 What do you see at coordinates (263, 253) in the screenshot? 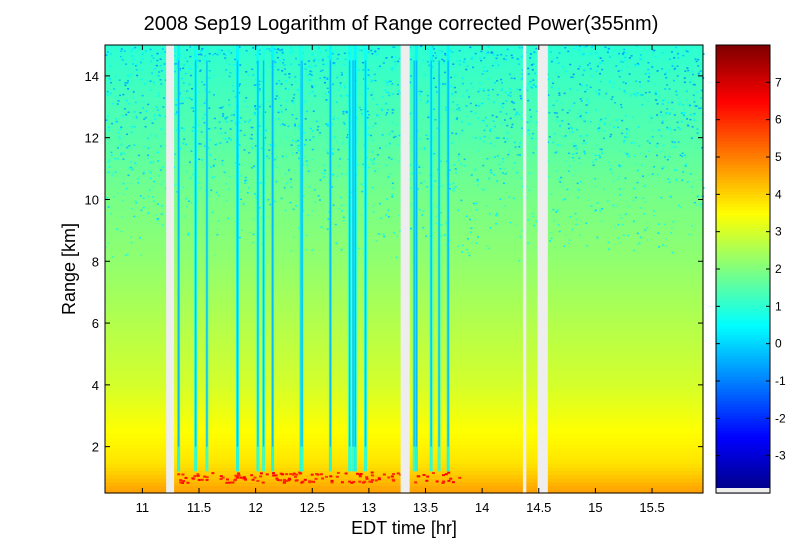
I see `streak-core` at bounding box center [263, 253].